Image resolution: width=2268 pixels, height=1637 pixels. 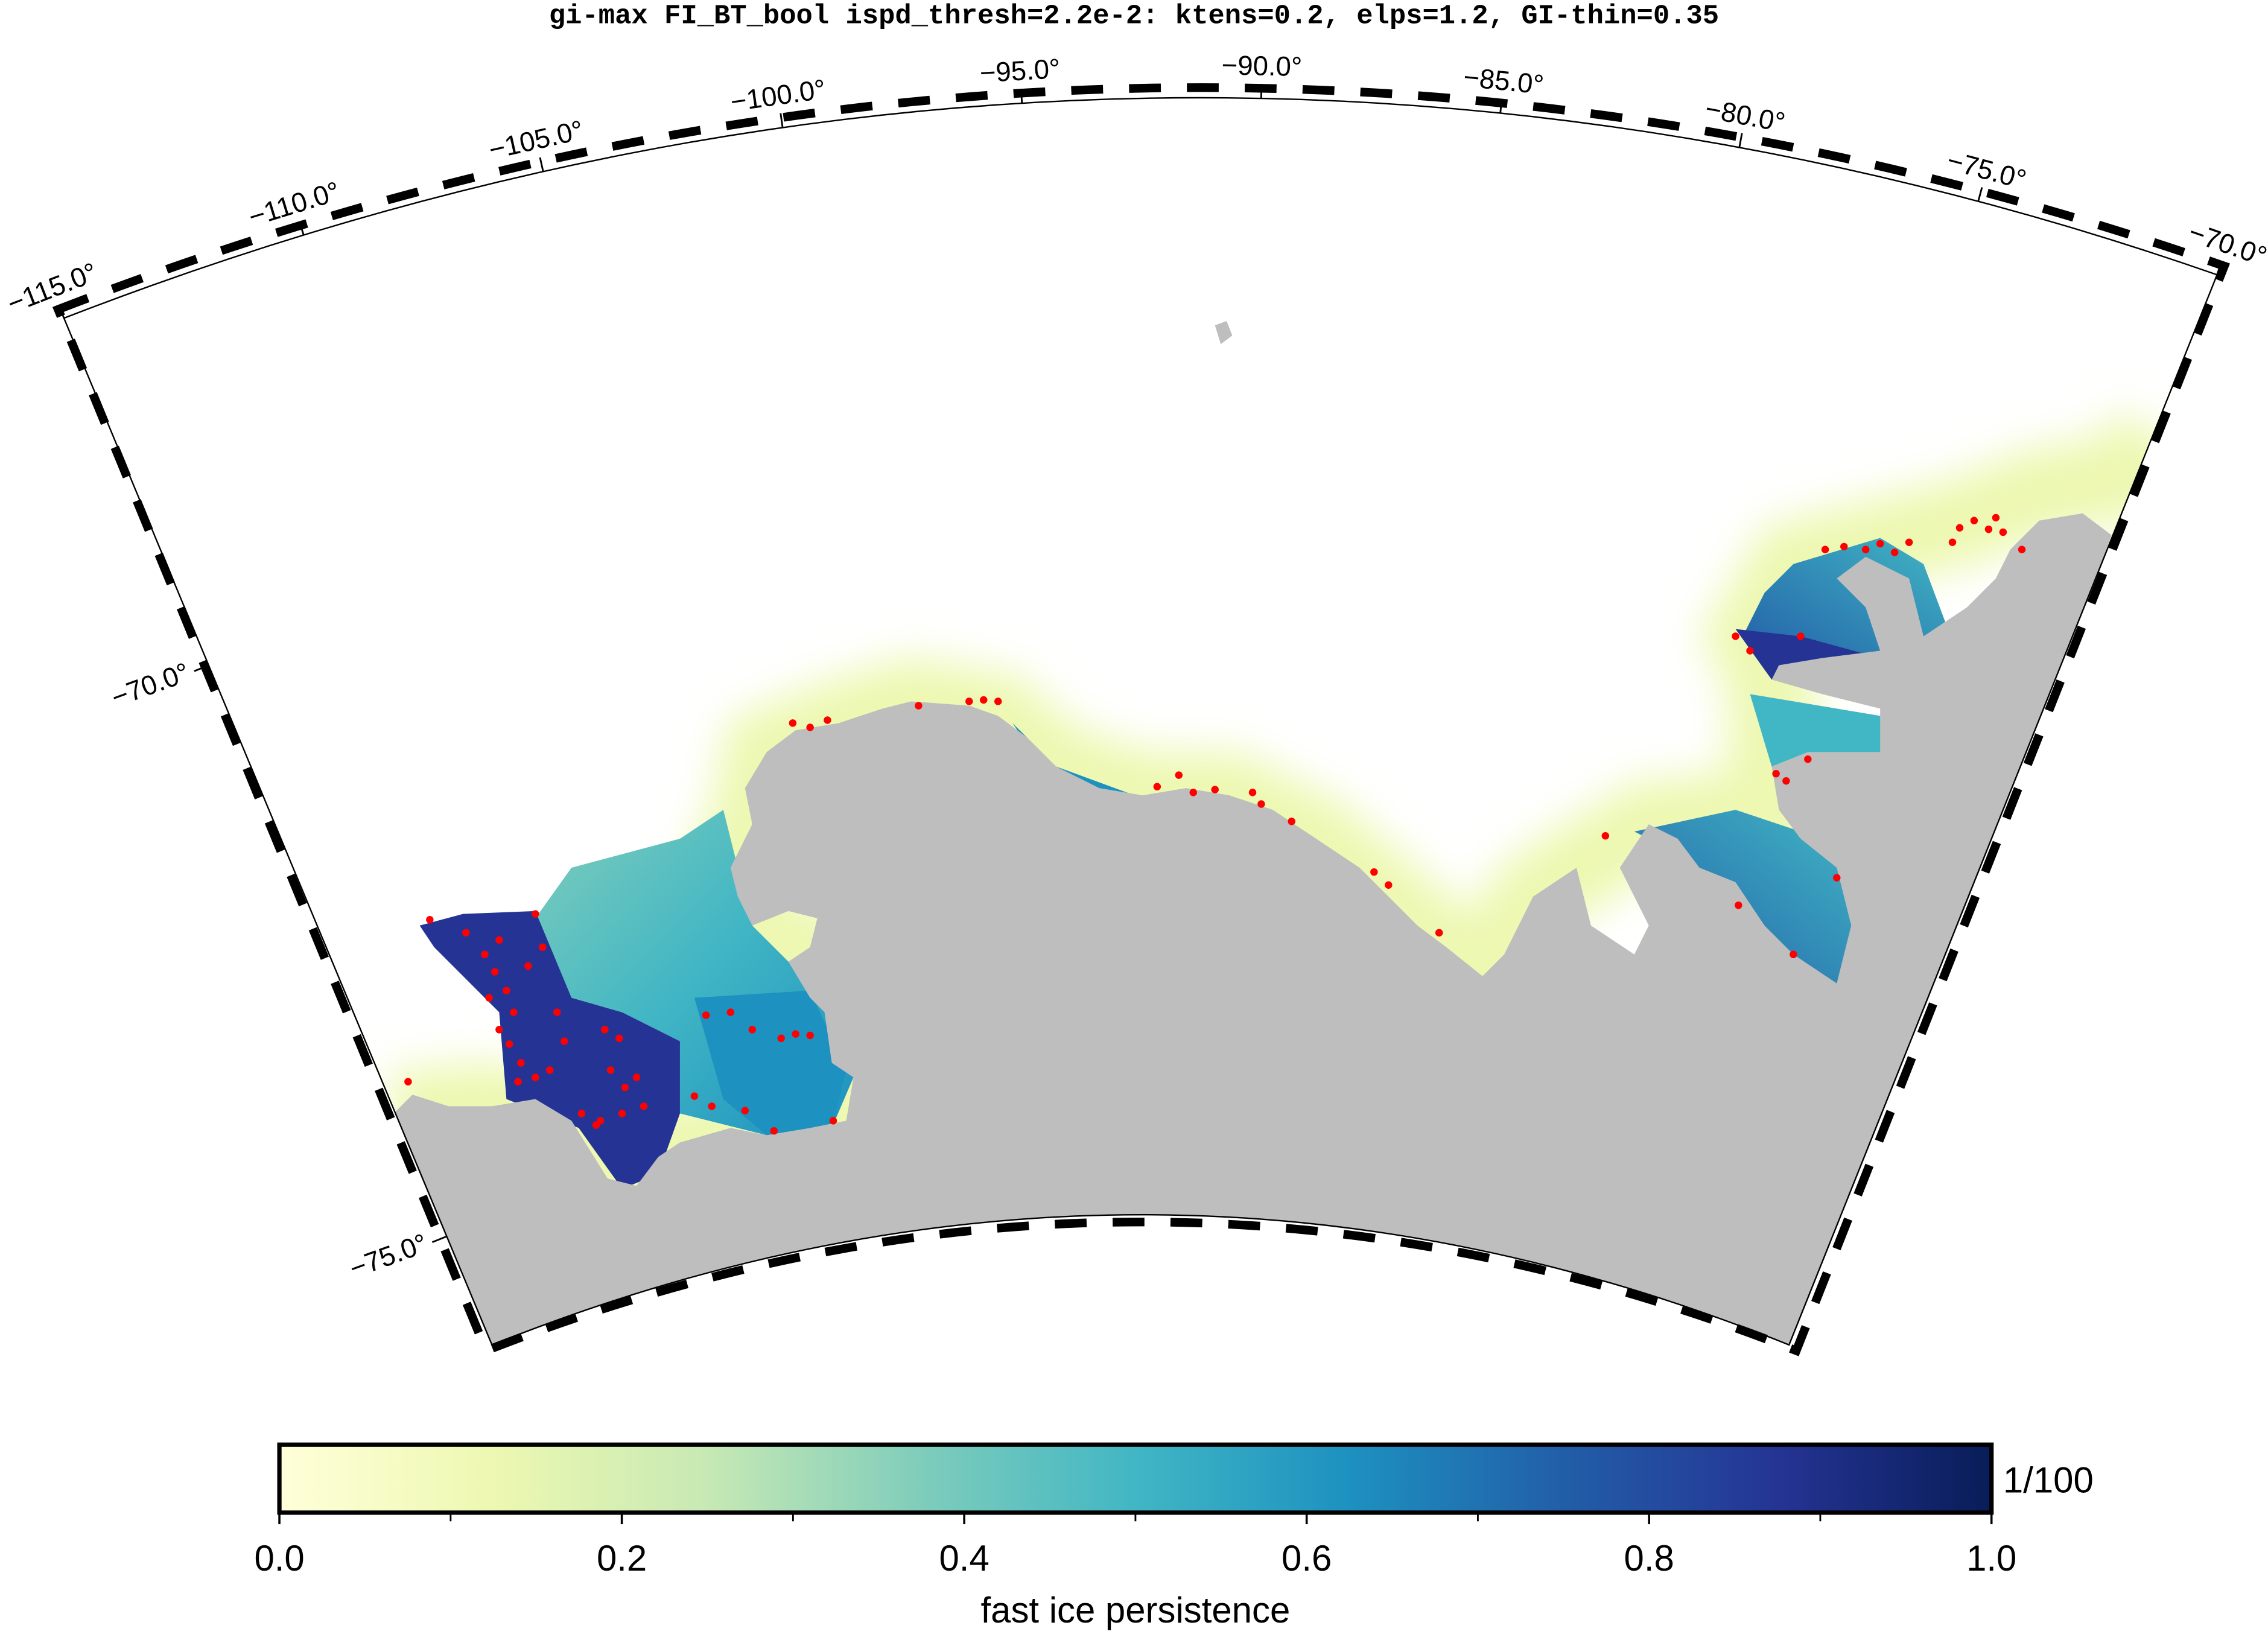 What do you see at coordinates (964, 1558) in the screenshot?
I see `colorbar-tick-label: 0.4` at bounding box center [964, 1558].